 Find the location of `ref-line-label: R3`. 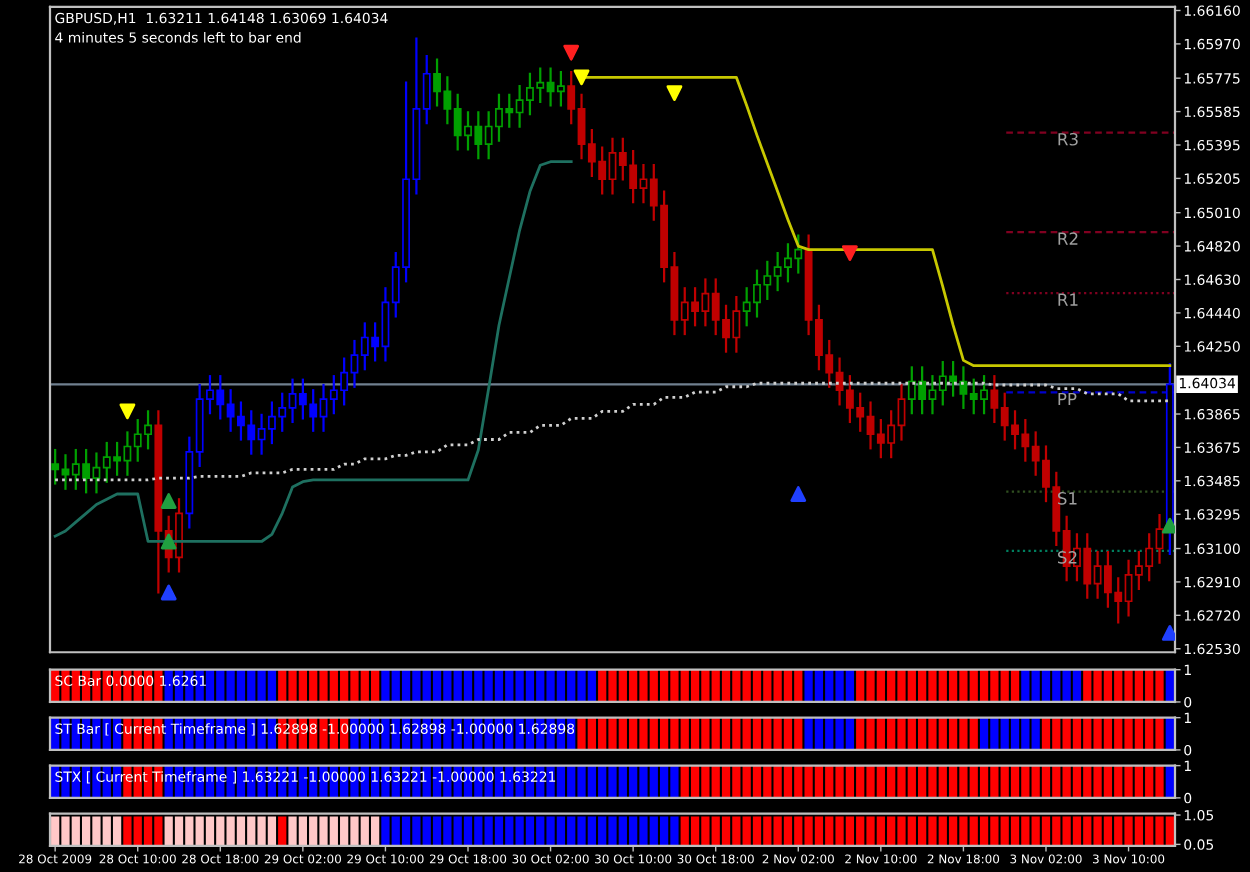

ref-line-label: R3 is located at coordinates (1068, 139).